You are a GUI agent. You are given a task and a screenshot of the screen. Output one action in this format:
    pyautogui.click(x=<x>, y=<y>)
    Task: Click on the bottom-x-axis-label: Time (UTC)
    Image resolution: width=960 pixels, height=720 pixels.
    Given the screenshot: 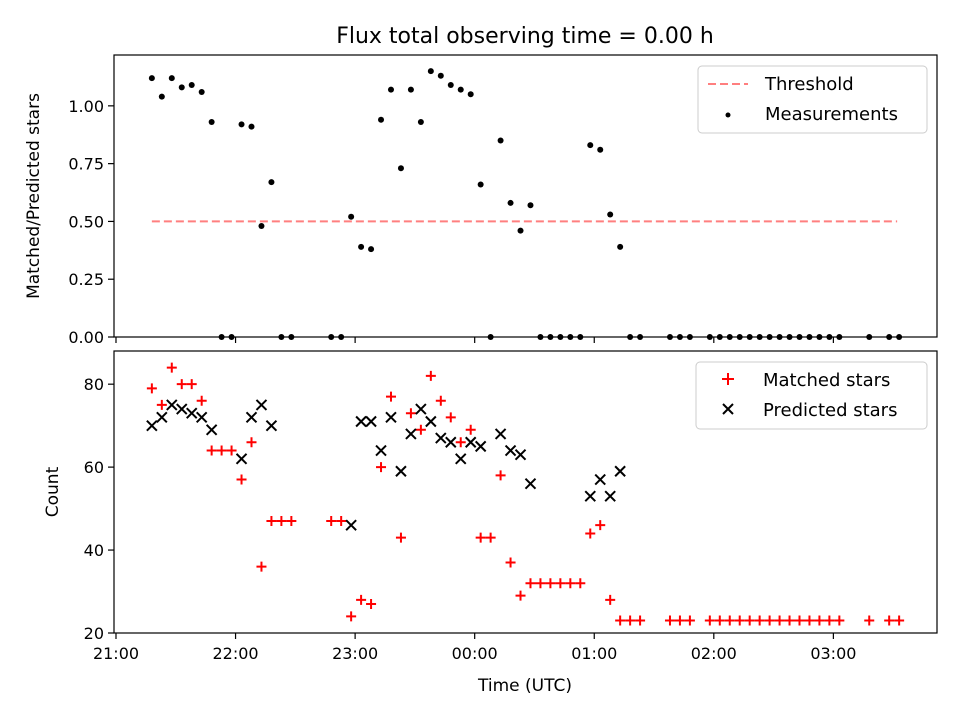 What is the action you would take?
    pyautogui.click(x=524, y=686)
    